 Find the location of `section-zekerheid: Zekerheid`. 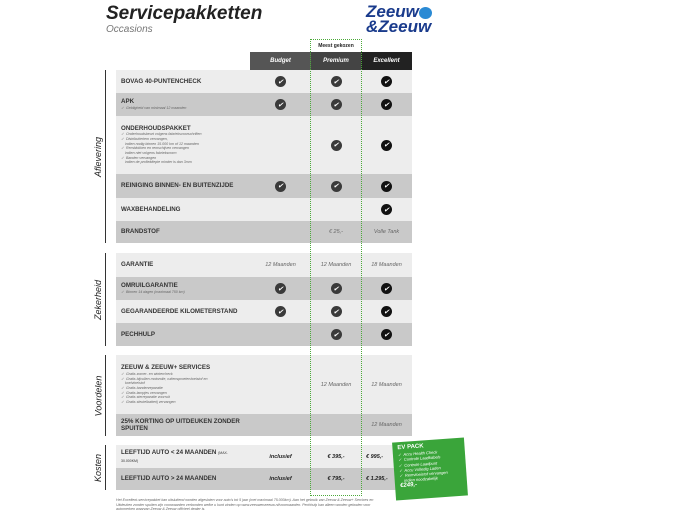

section-zekerheid: Zekerheid is located at coordinates (98, 299).